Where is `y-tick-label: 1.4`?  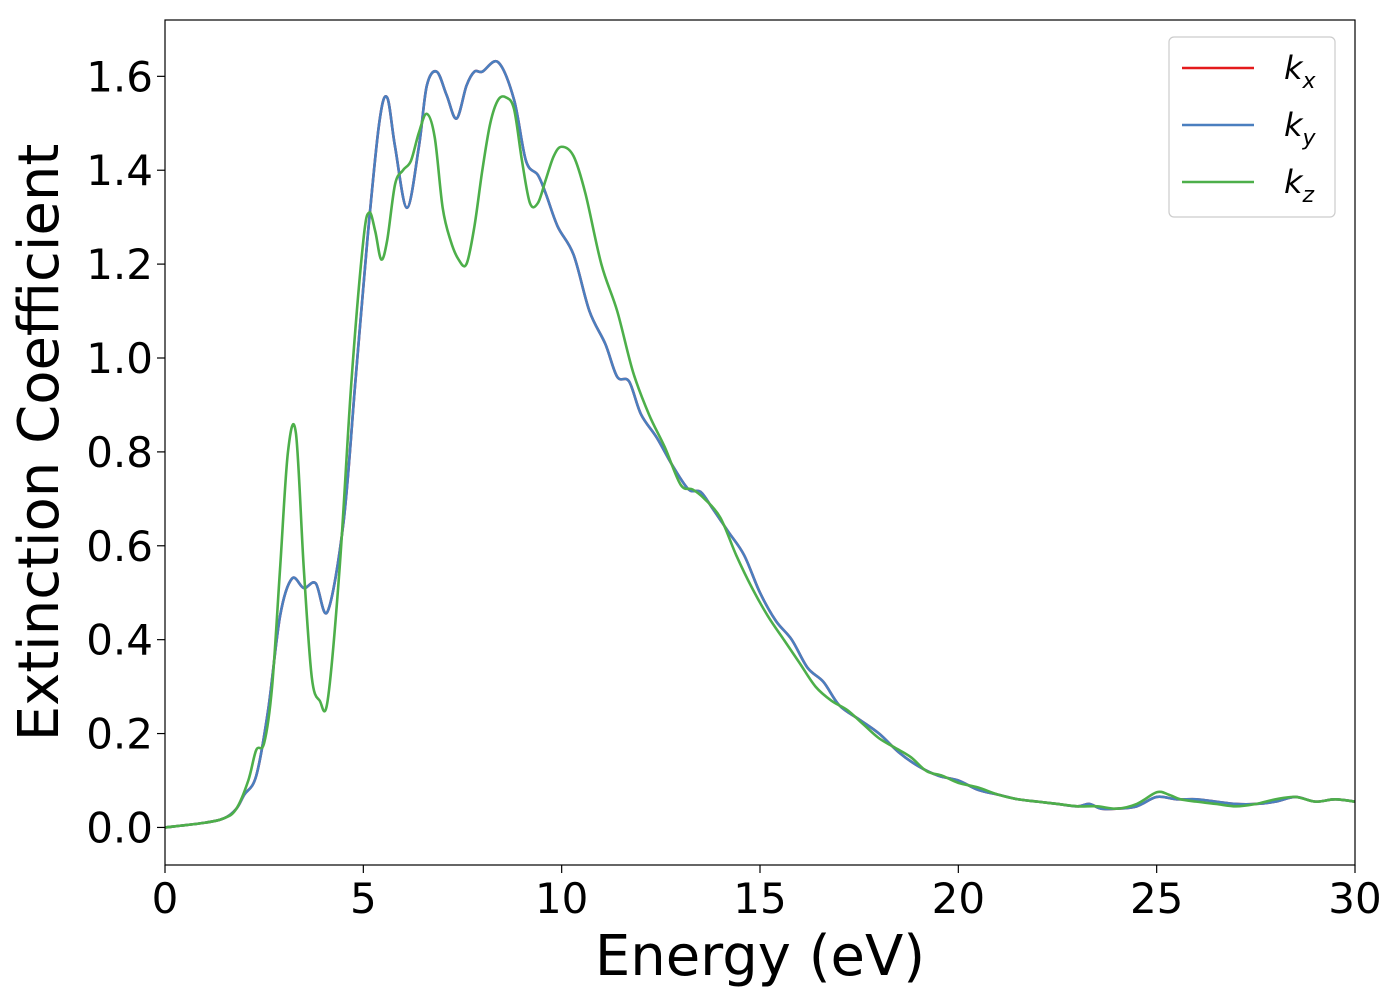 y-tick-label: 1.4 is located at coordinates (119, 170).